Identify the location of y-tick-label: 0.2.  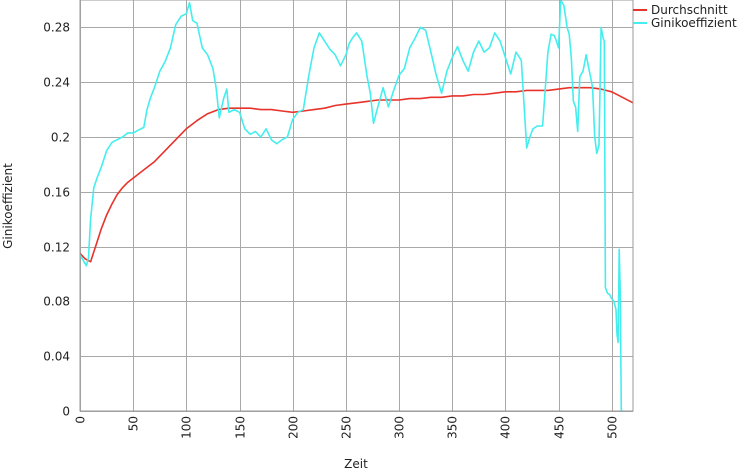
(60, 138).